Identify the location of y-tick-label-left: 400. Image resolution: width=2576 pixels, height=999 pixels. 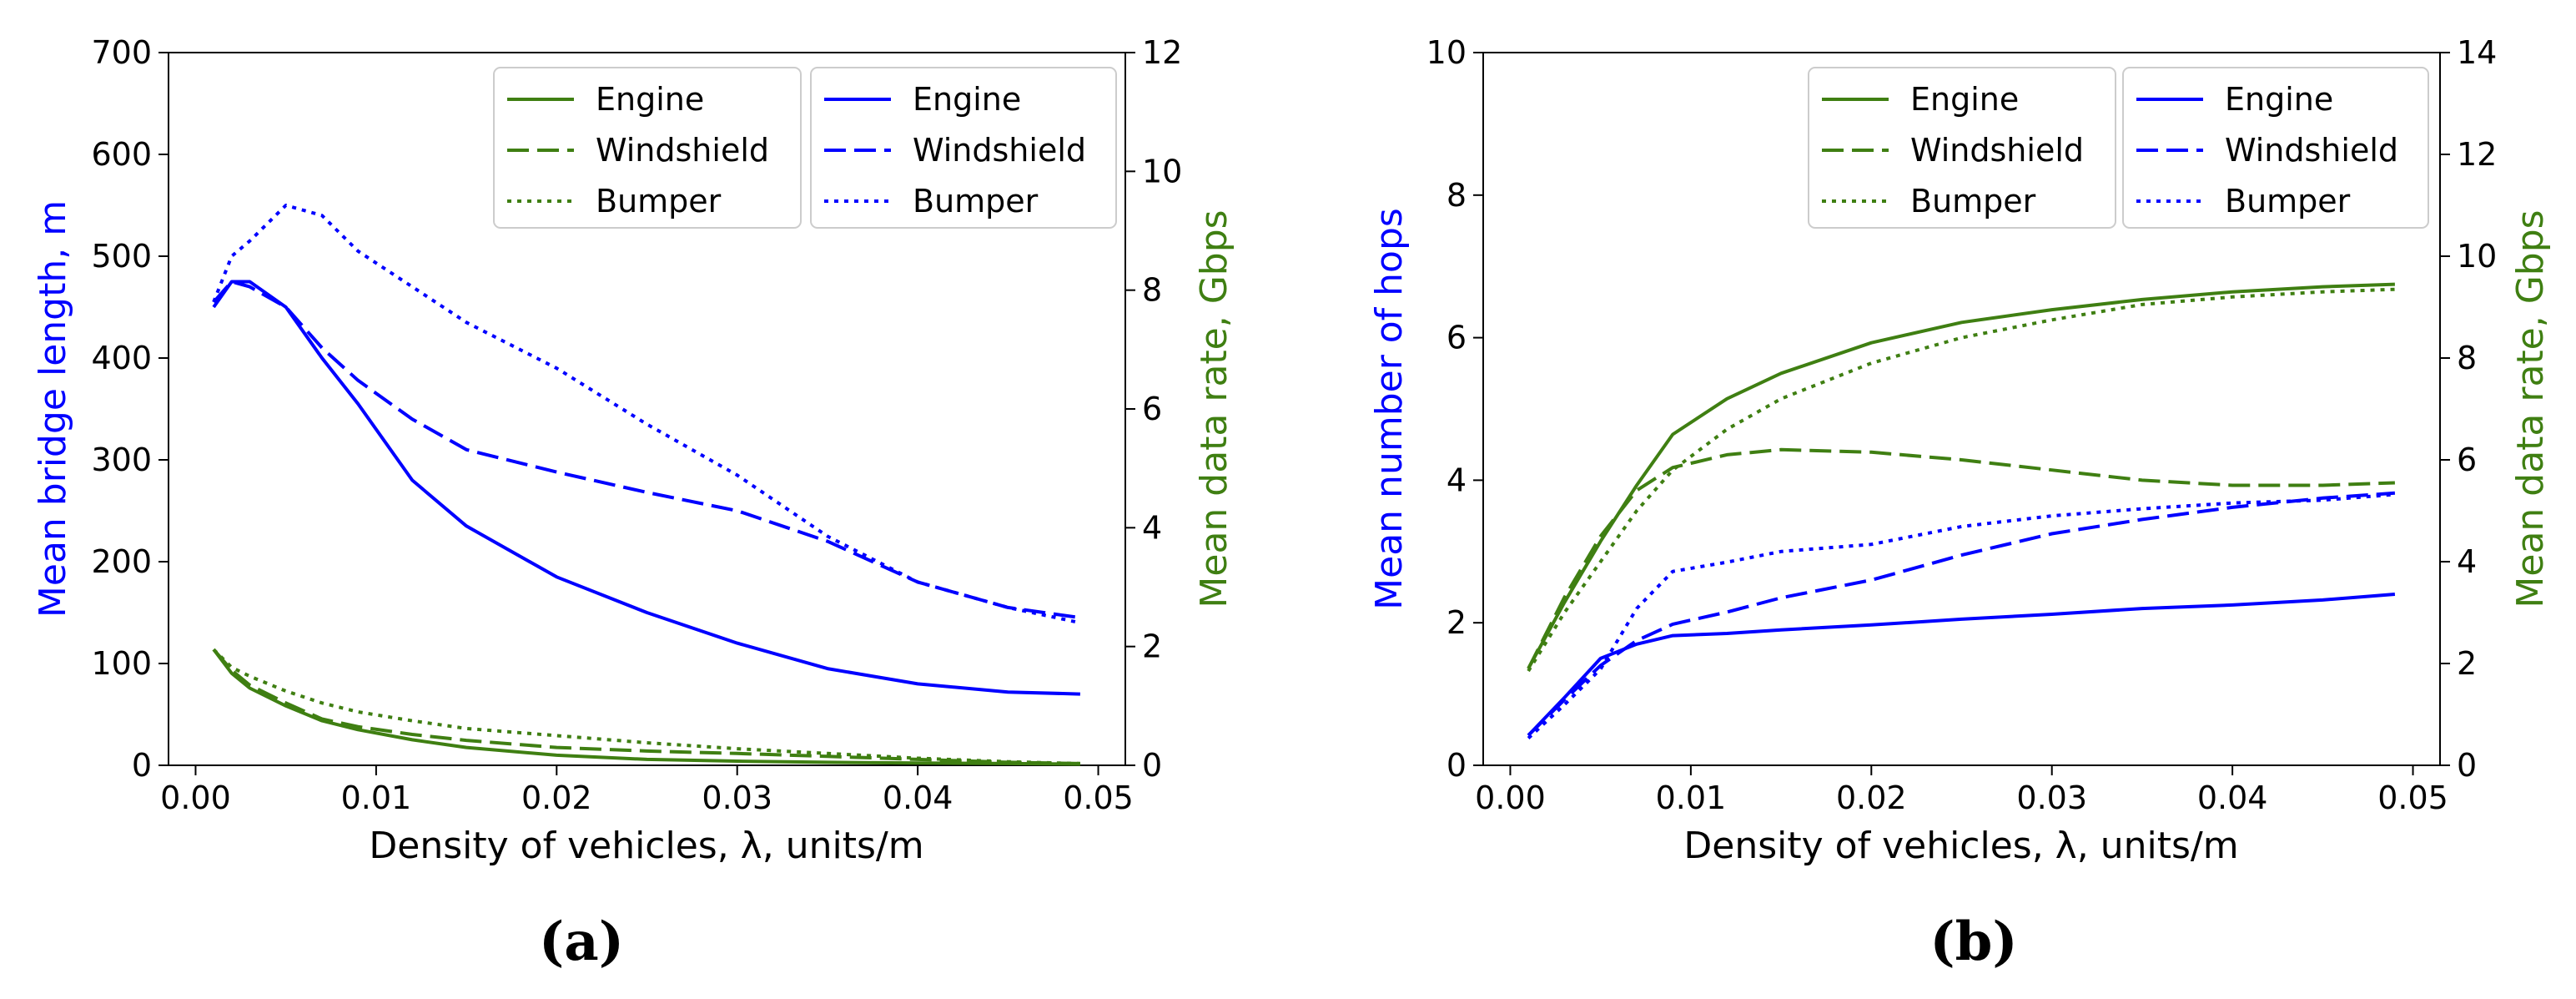
(121, 358).